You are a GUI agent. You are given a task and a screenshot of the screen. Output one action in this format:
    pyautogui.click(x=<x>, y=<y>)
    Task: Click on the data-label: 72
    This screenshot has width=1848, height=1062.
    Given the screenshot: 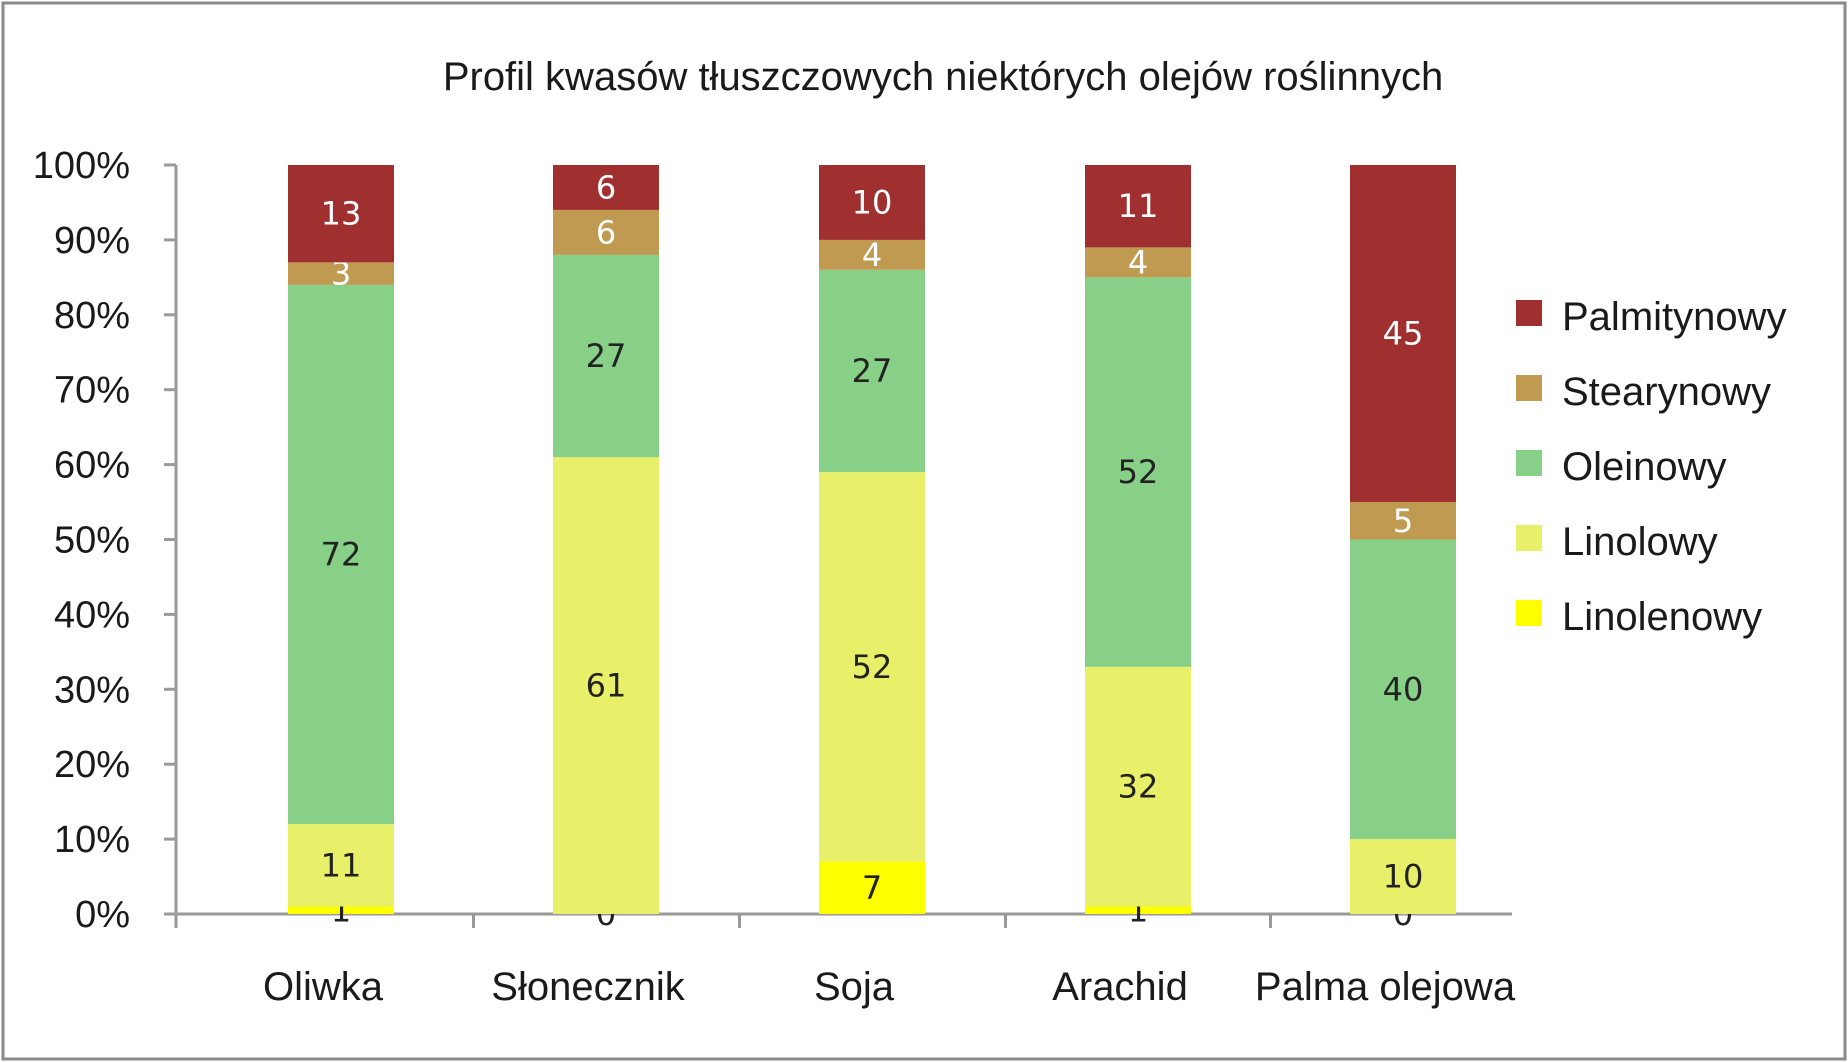 What is the action you would take?
    pyautogui.click(x=341, y=554)
    